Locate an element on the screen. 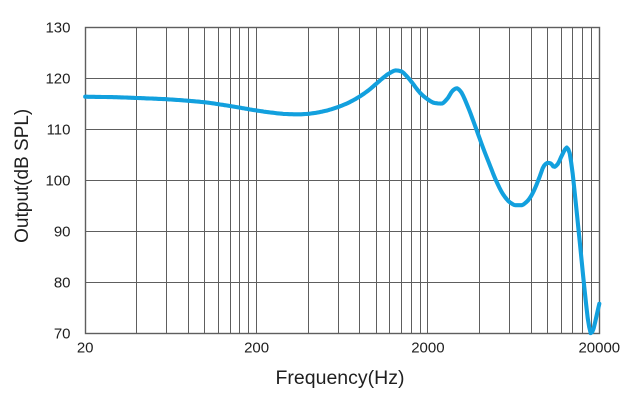 The image size is (634, 410). svg-text: 200 is located at coordinates (256, 348).